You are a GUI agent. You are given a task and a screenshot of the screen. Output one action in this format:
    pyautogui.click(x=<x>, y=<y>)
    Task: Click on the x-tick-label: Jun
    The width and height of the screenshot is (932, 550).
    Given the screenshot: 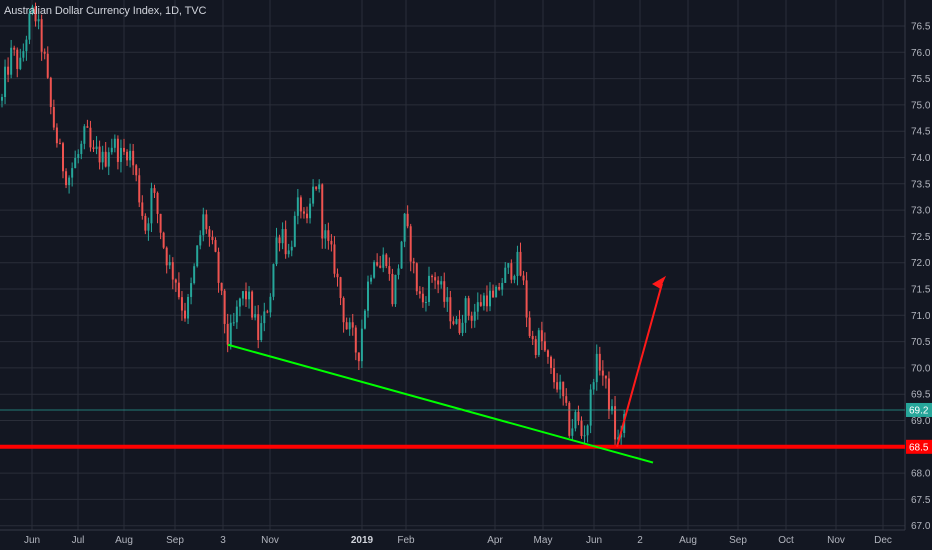 What is the action you would take?
    pyautogui.click(x=594, y=540)
    